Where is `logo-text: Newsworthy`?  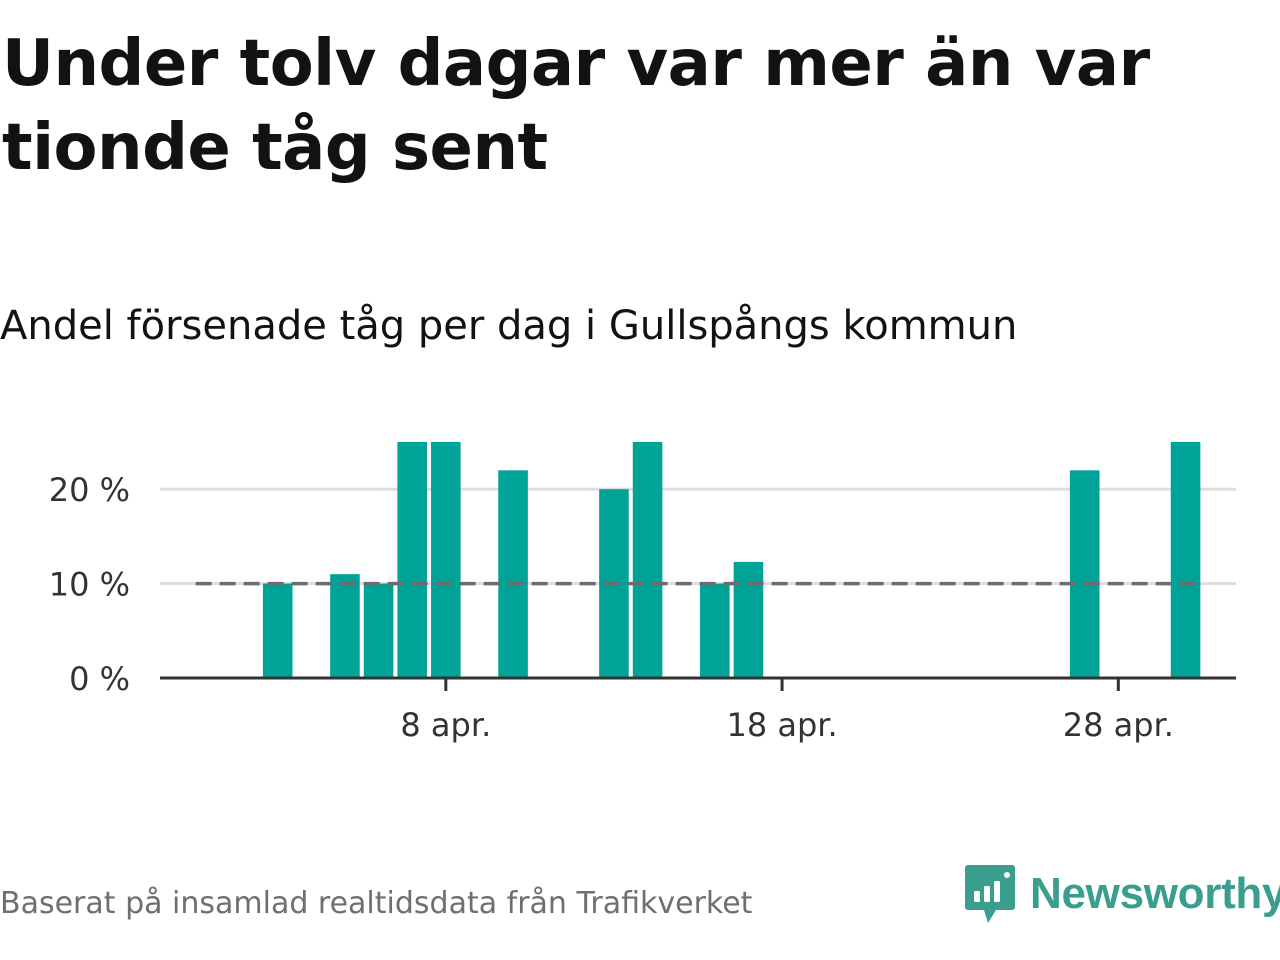
logo-text: Newsworthy is located at coordinates (1155, 893).